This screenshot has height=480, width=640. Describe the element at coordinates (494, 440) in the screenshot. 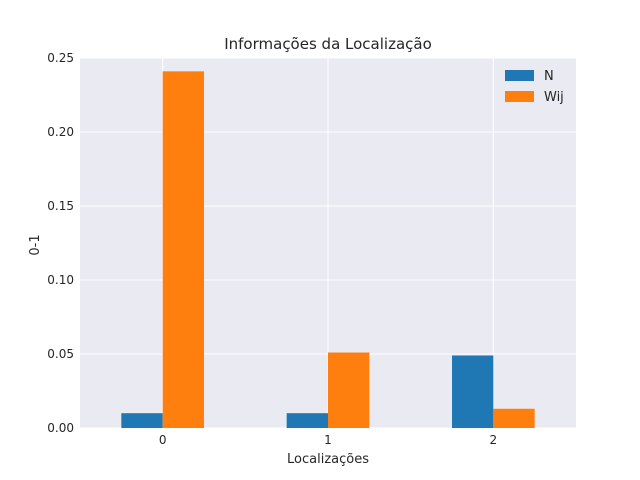

I see `x-tick-label: 2` at that location.